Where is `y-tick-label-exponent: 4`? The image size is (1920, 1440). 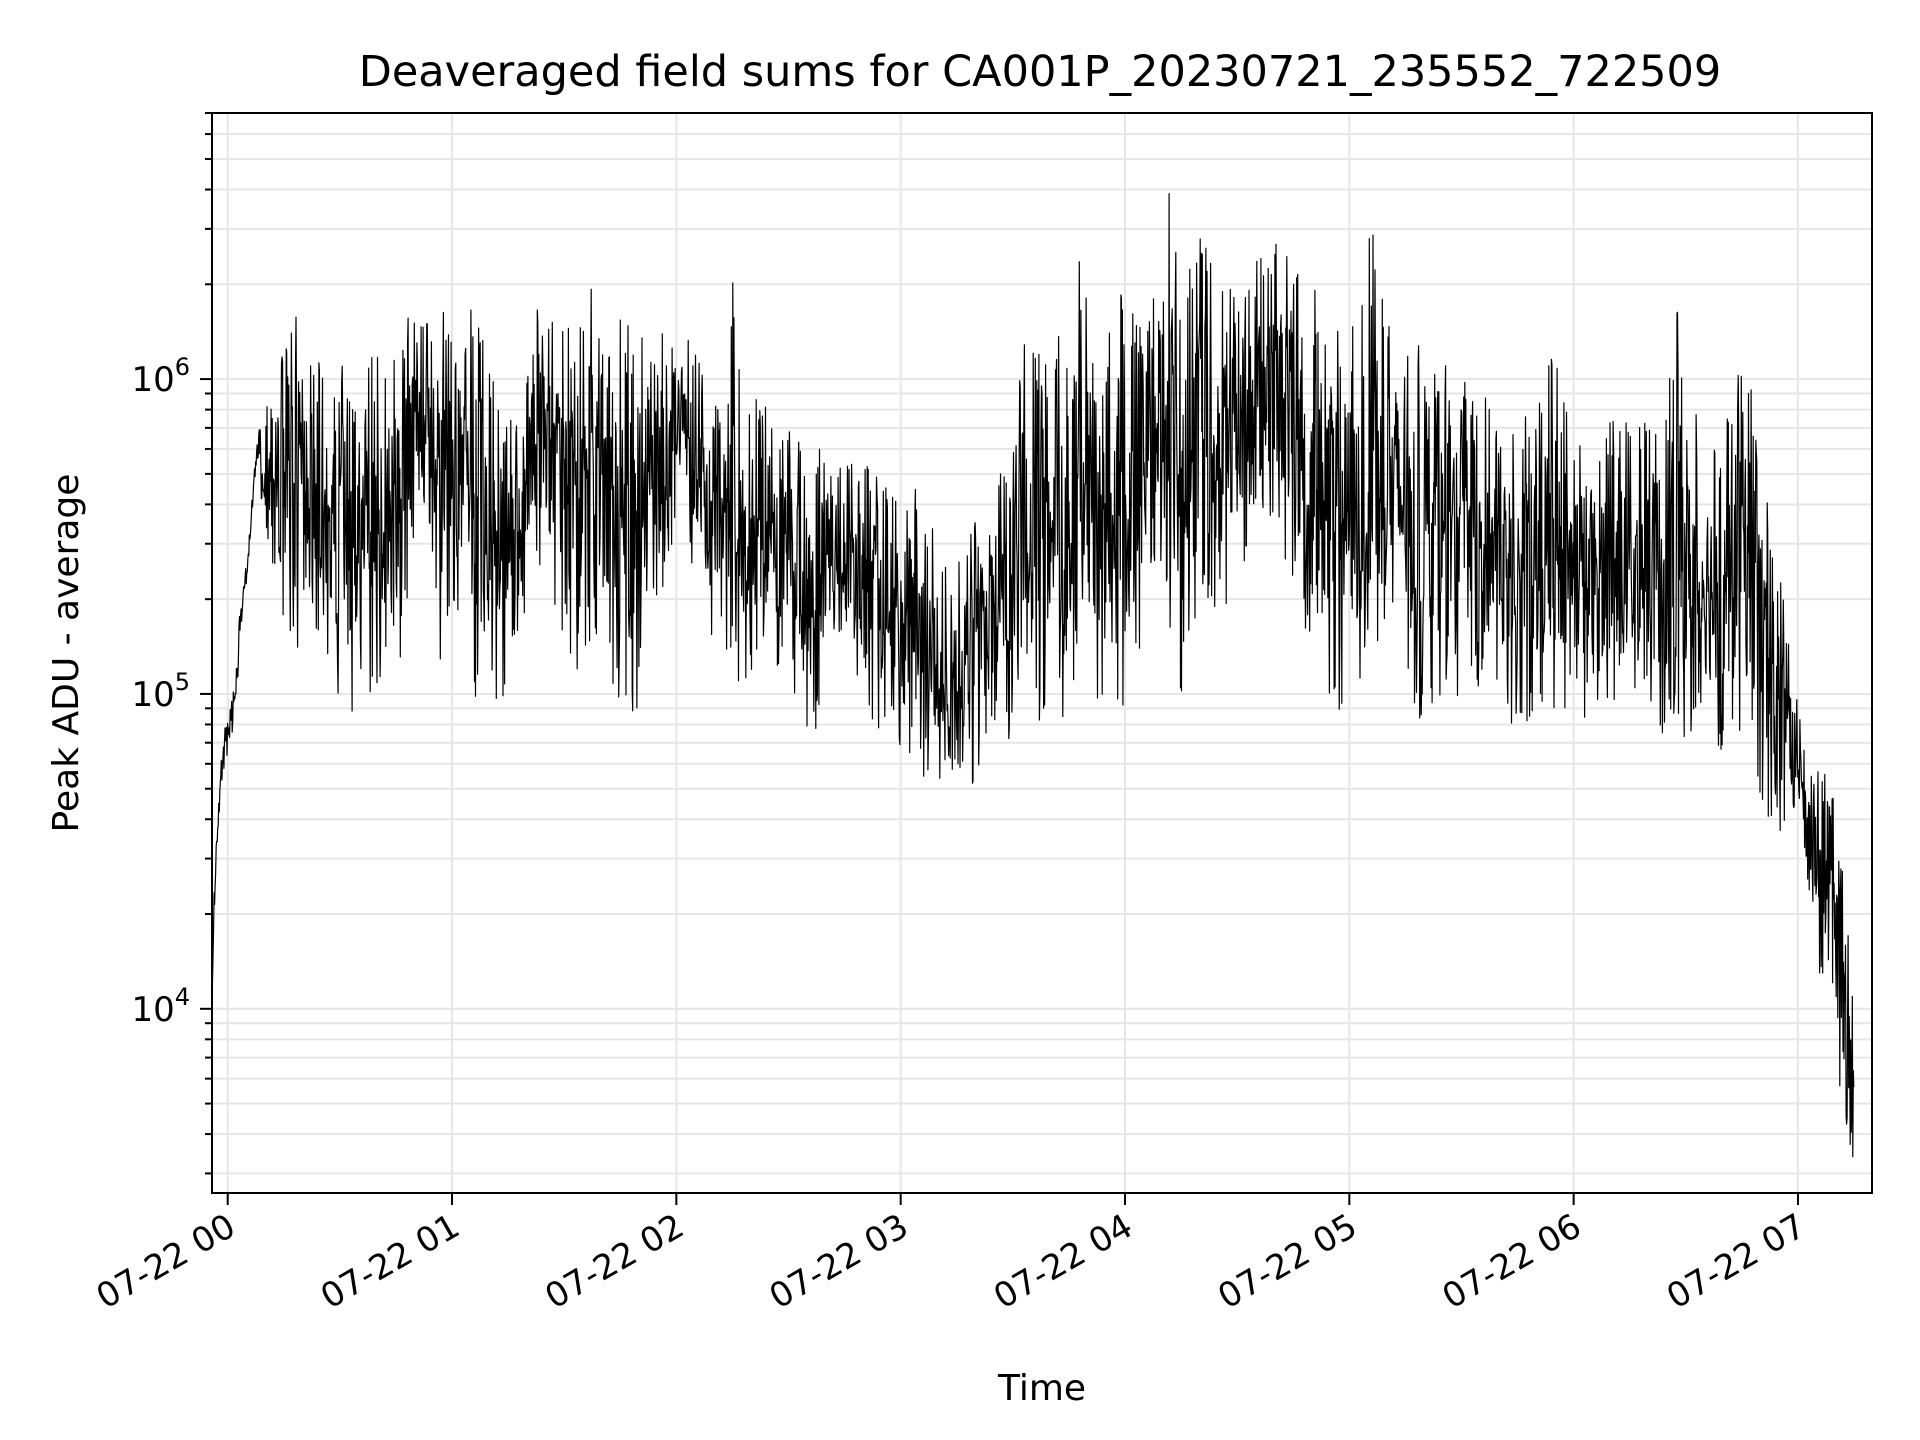
y-tick-label-exponent: 4 is located at coordinates (182, 997).